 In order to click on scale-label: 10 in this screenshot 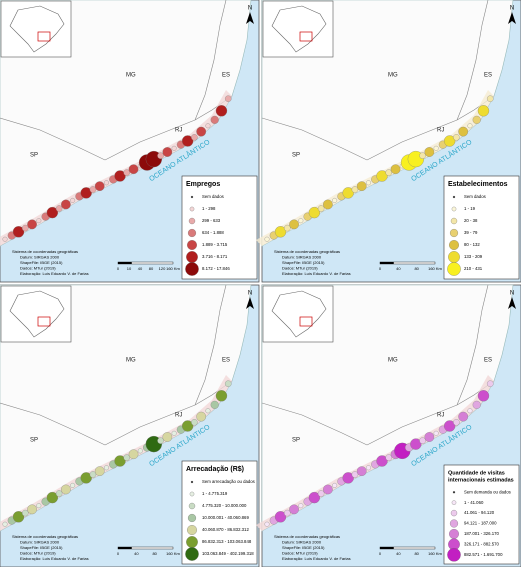, I will do `click(129, 268)`.